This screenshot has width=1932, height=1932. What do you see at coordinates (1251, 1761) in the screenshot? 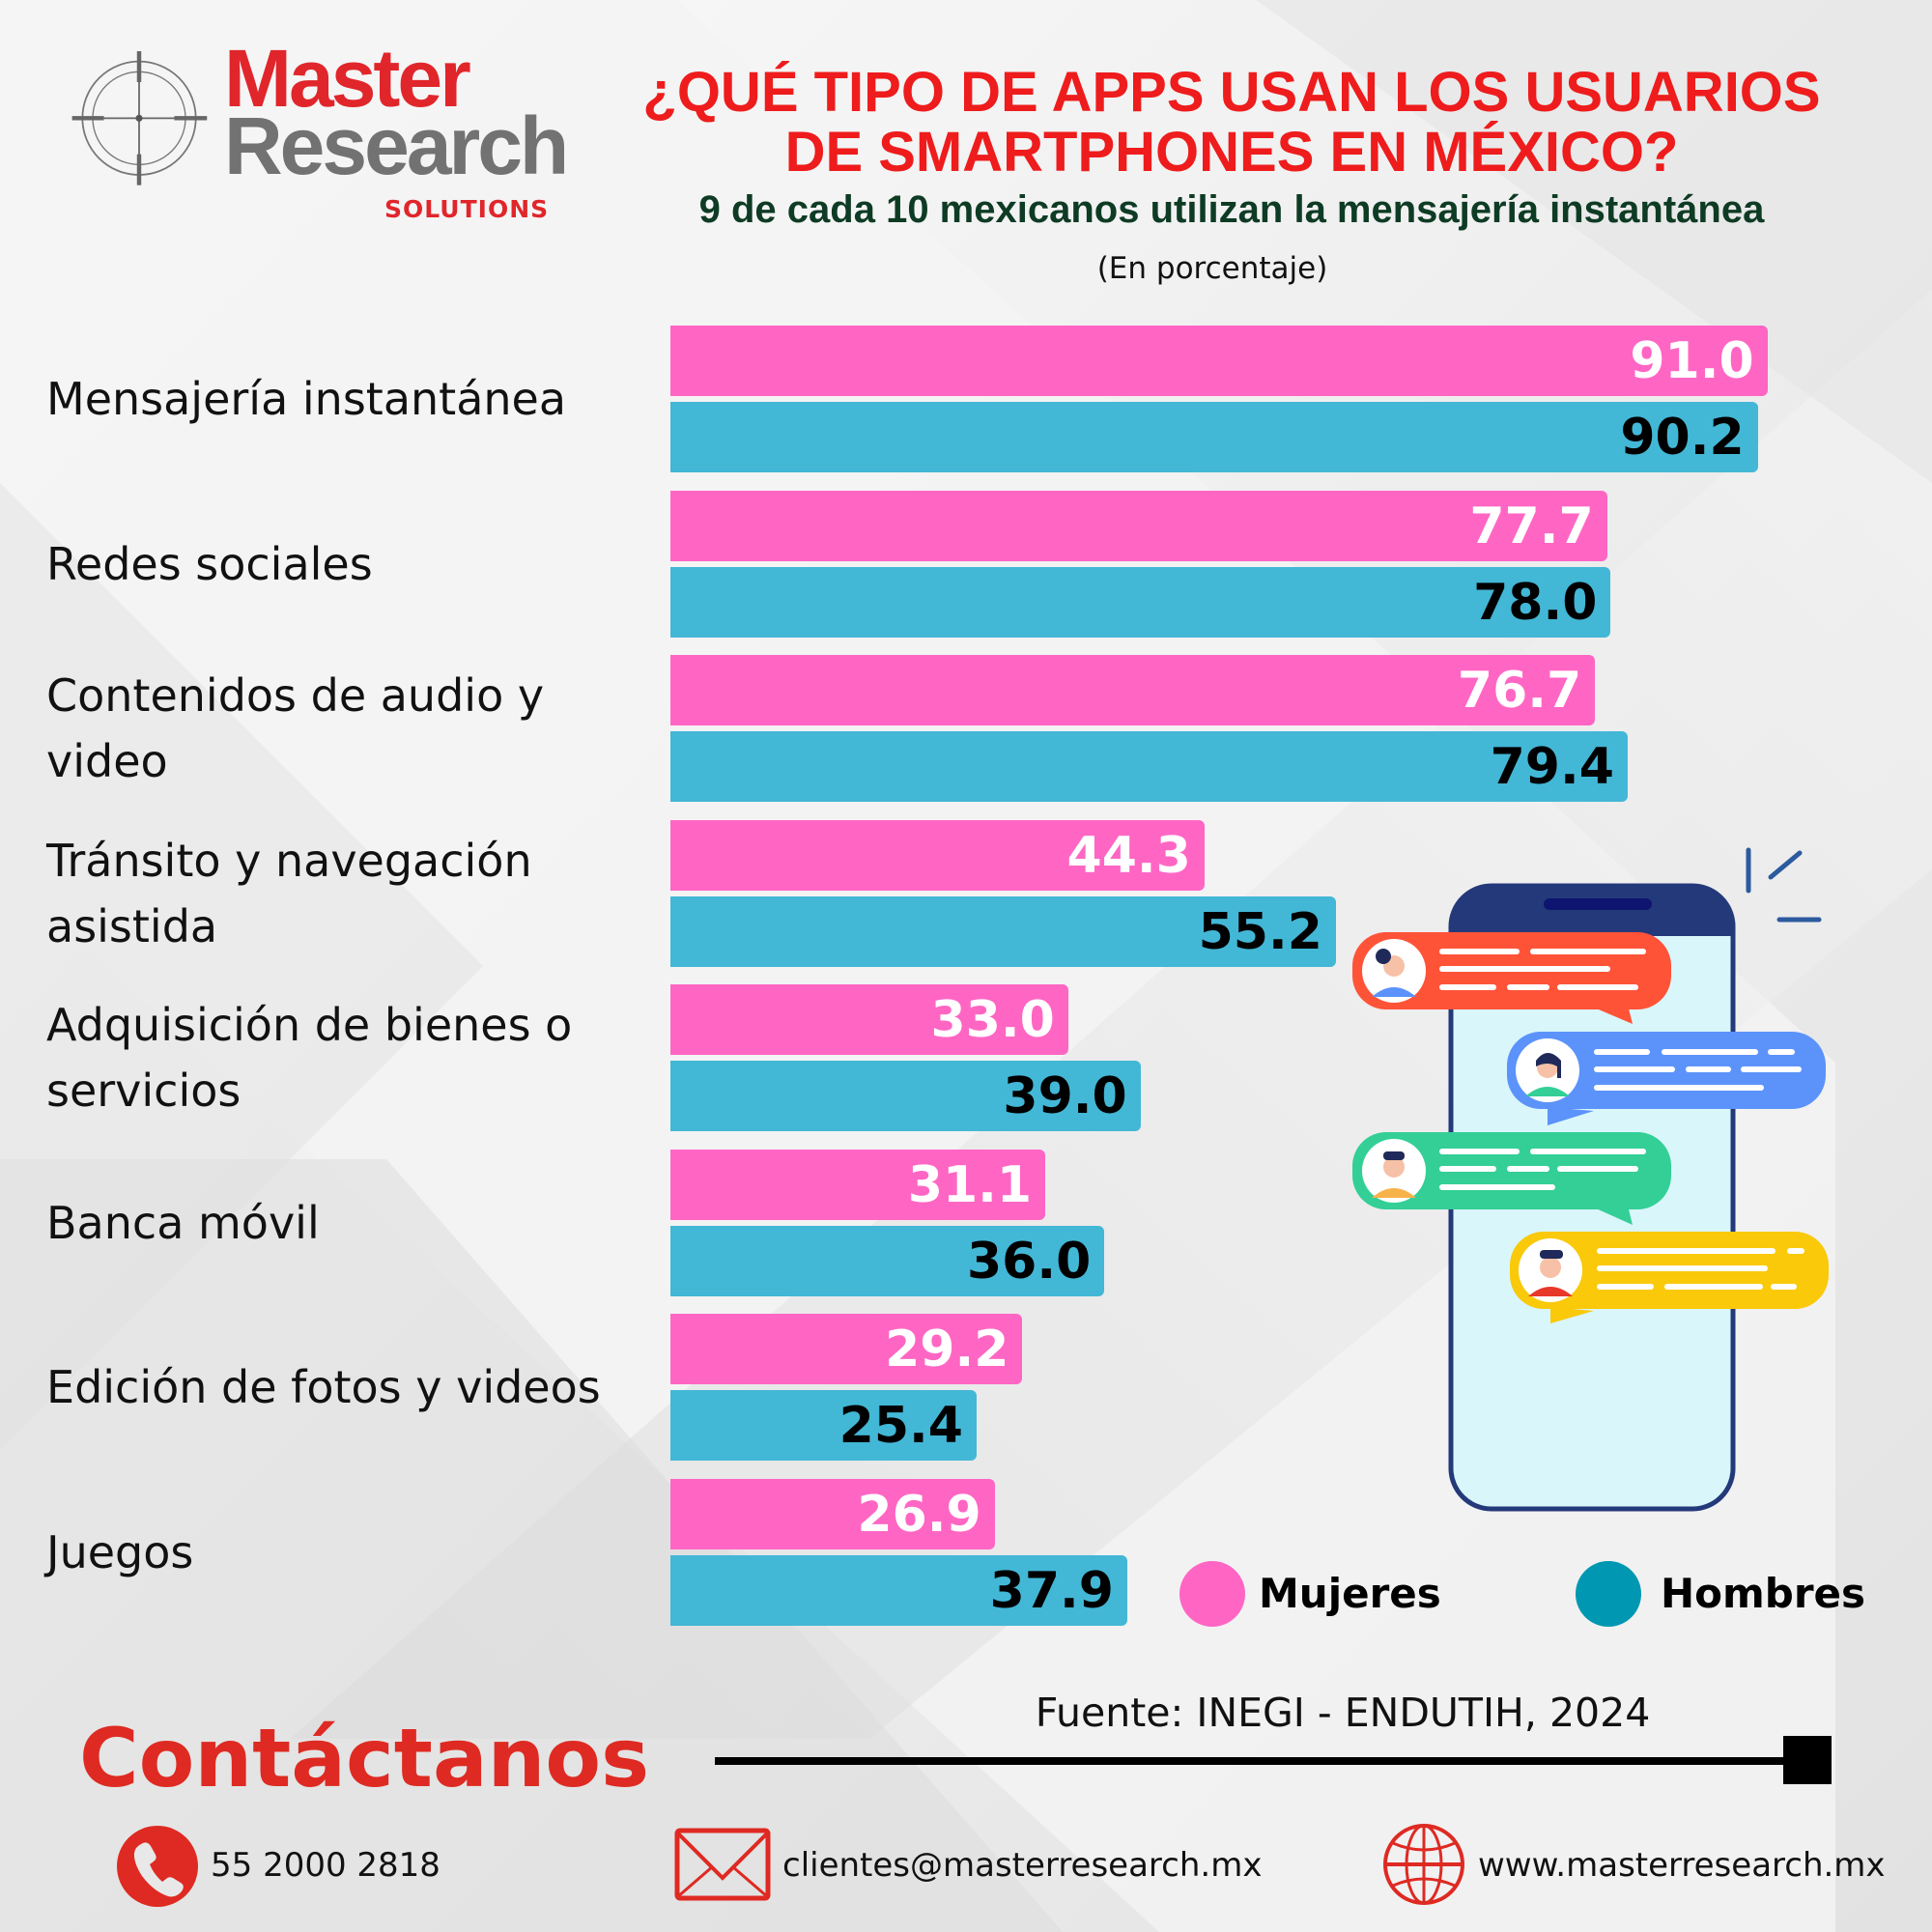
I see `divider-line` at bounding box center [1251, 1761].